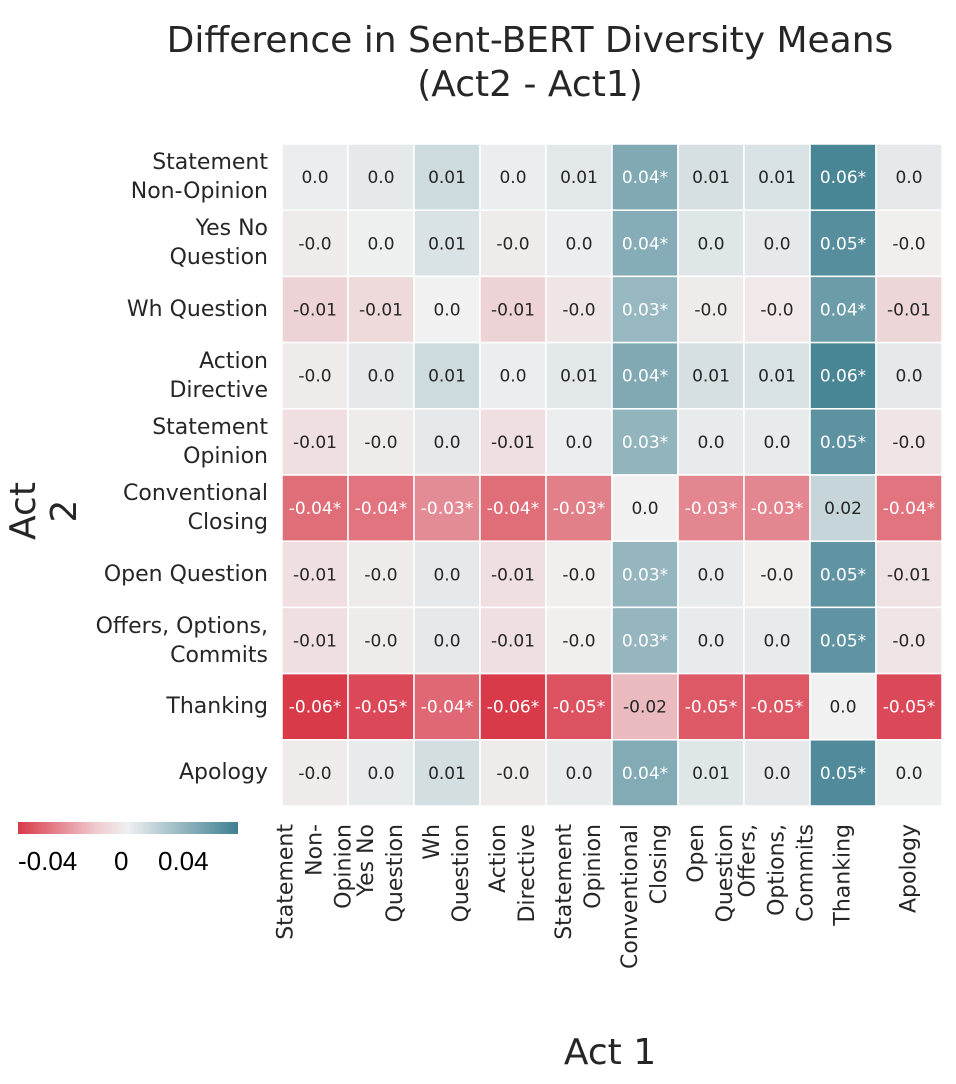  What do you see at coordinates (223, 773) in the screenshot?
I see `y-tick-label: Apology` at bounding box center [223, 773].